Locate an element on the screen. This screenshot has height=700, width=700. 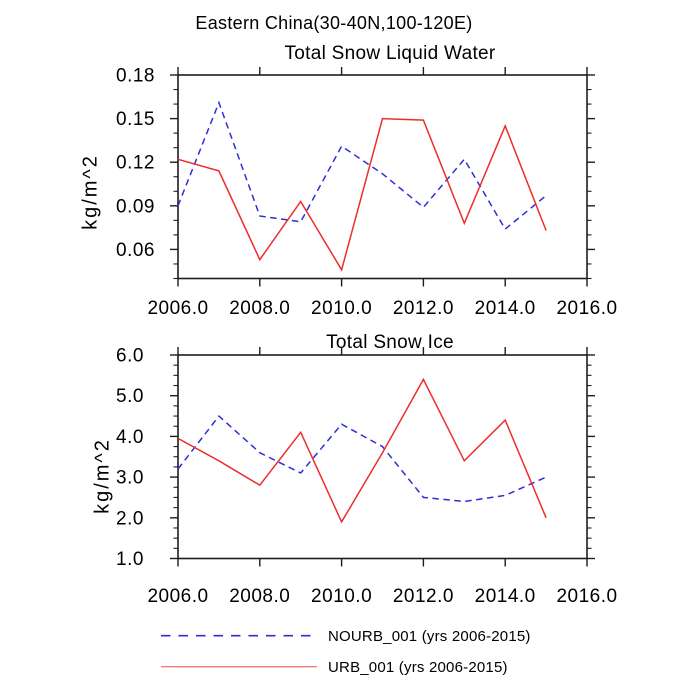
y-tick-label: 0.09 is located at coordinates (135, 206).